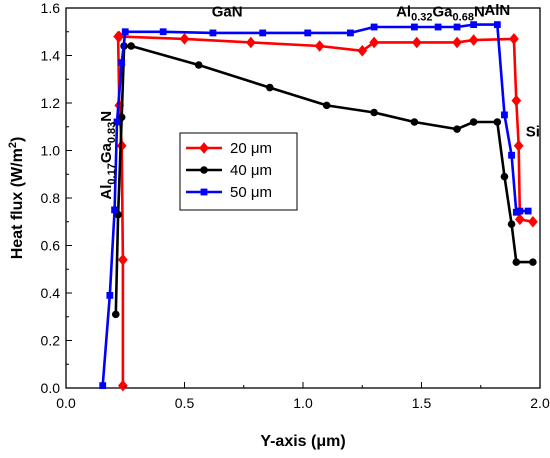 Image resolution: width=550 pixels, height=458 pixels. I want to click on annotation-si: Si, so click(533, 131).